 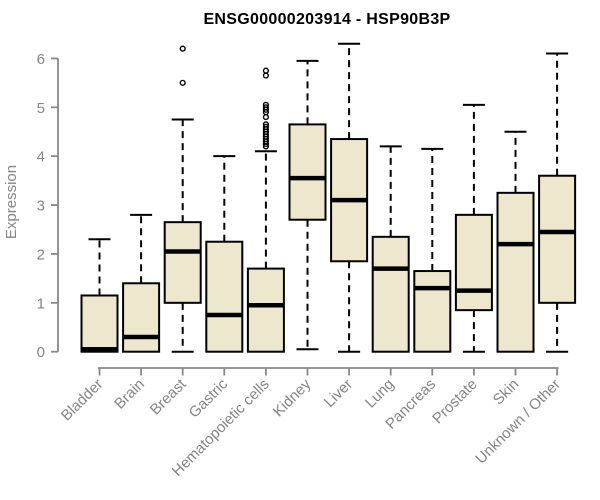 What do you see at coordinates (338, 393) in the screenshot?
I see `x-tick-label: Liver` at bounding box center [338, 393].